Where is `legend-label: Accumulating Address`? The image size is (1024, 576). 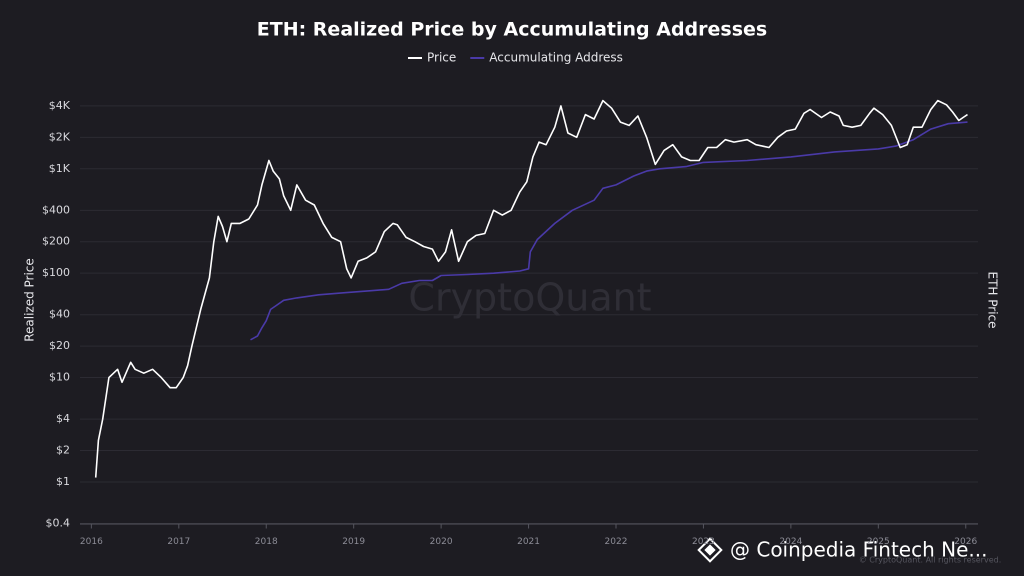 legend-label: Accumulating Address is located at coordinates (556, 58).